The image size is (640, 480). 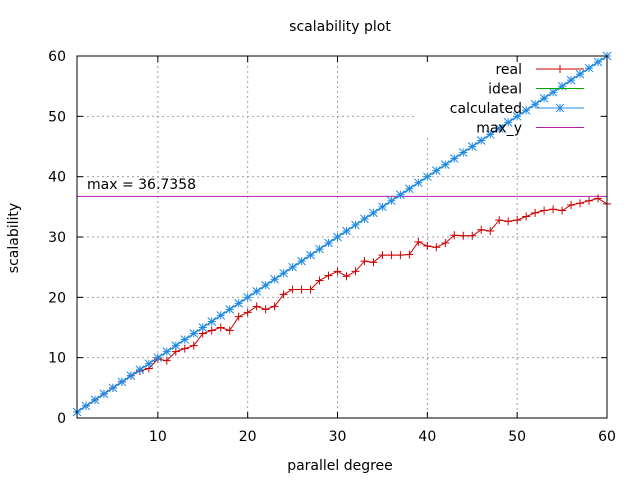 What do you see at coordinates (57, 57) in the screenshot?
I see `y-tick-label: 60` at bounding box center [57, 57].